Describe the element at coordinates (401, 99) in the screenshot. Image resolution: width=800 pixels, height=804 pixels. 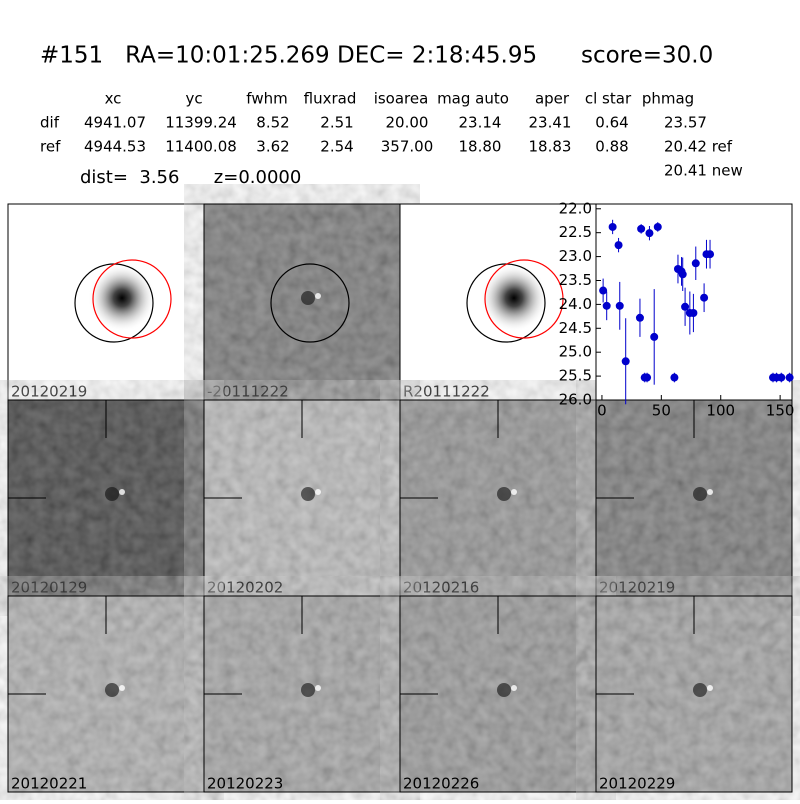
I see `column-header: isoarea` at that location.